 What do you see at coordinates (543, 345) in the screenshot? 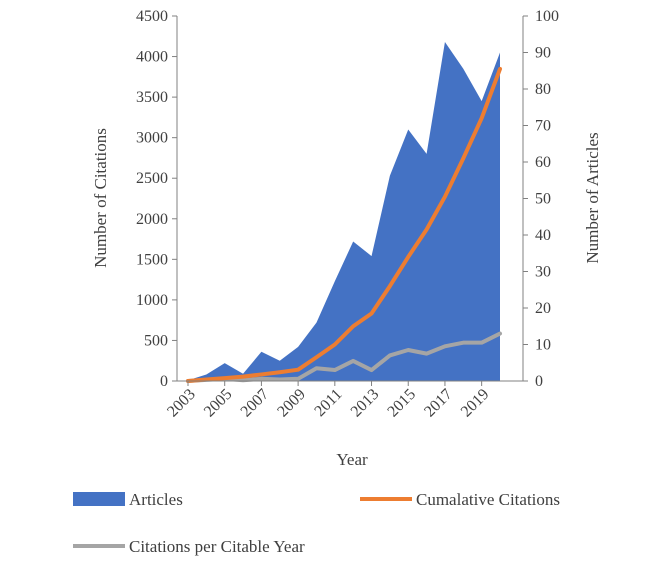
I see `right-tick-label: 10` at bounding box center [543, 345].